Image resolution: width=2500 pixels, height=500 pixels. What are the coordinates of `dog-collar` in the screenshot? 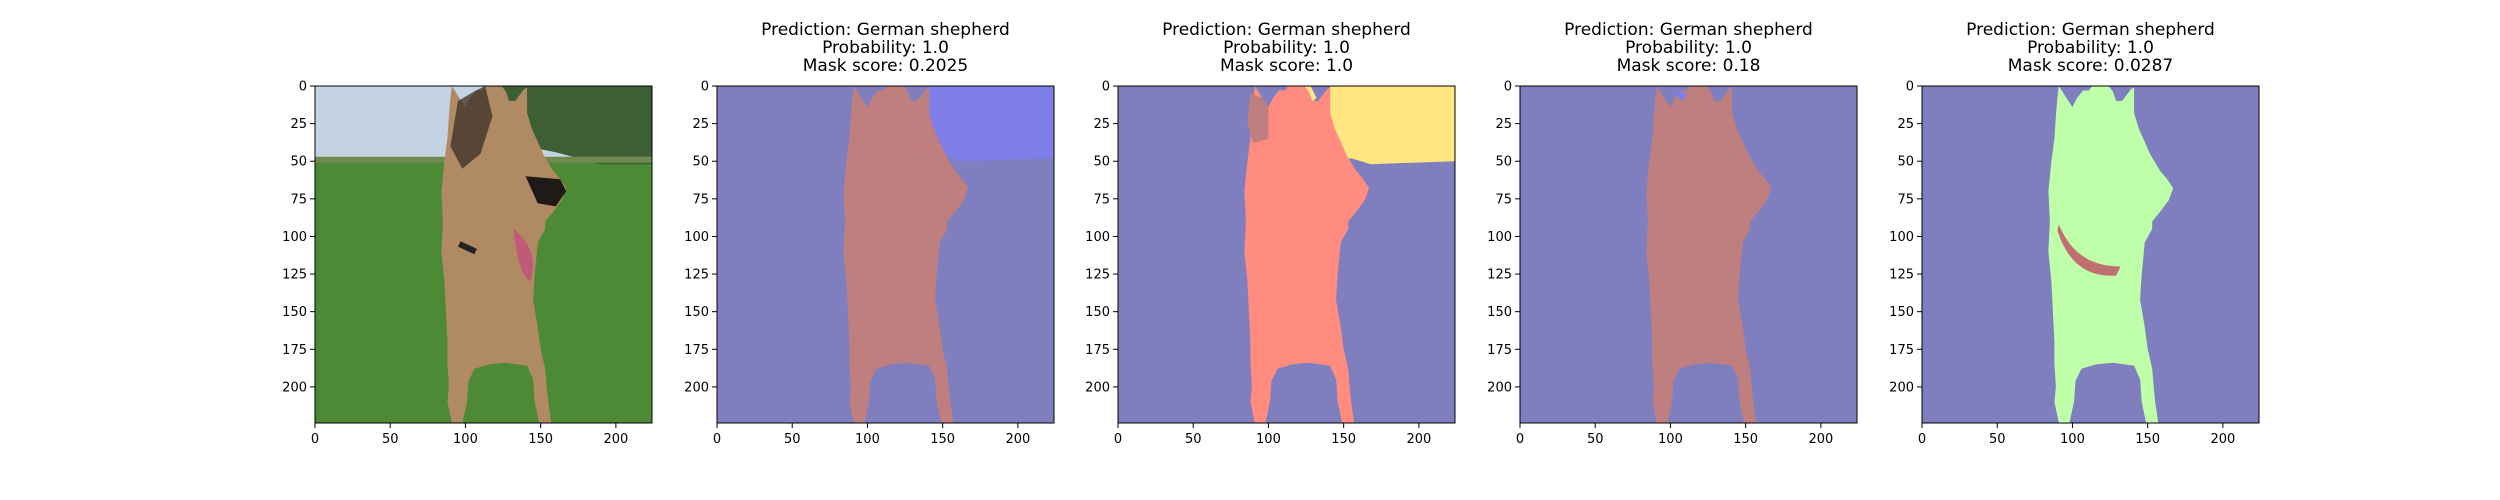 It's located at (467, 248).